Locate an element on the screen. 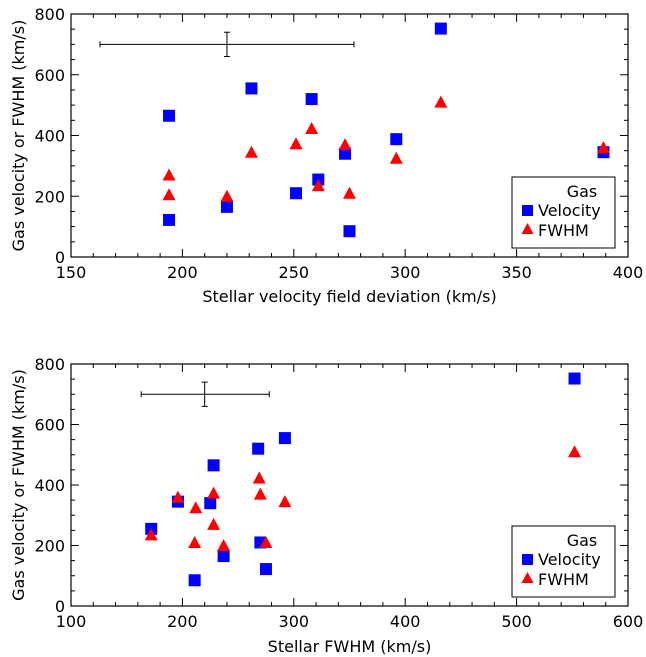 The width and height of the screenshot is (646, 657). x-tick-label: 600 is located at coordinates (628, 621).